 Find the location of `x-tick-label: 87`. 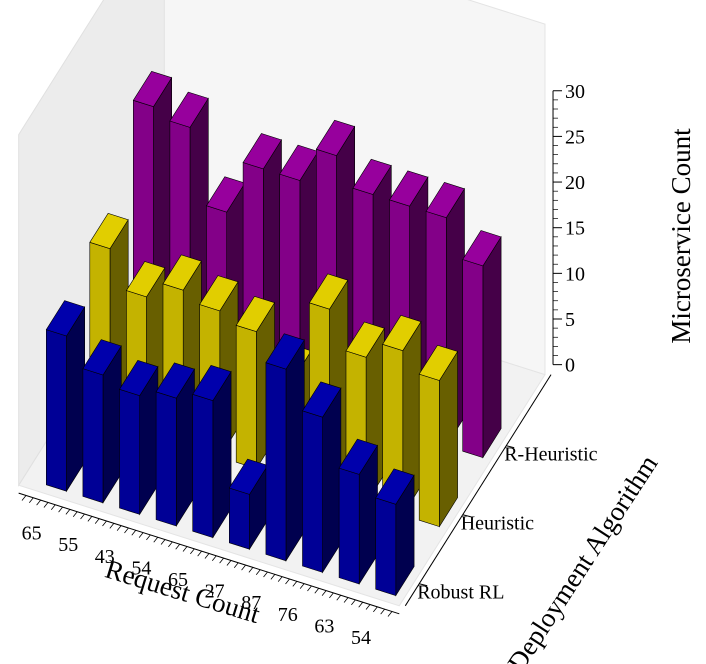

x-tick-label: 87 is located at coordinates (251, 603).